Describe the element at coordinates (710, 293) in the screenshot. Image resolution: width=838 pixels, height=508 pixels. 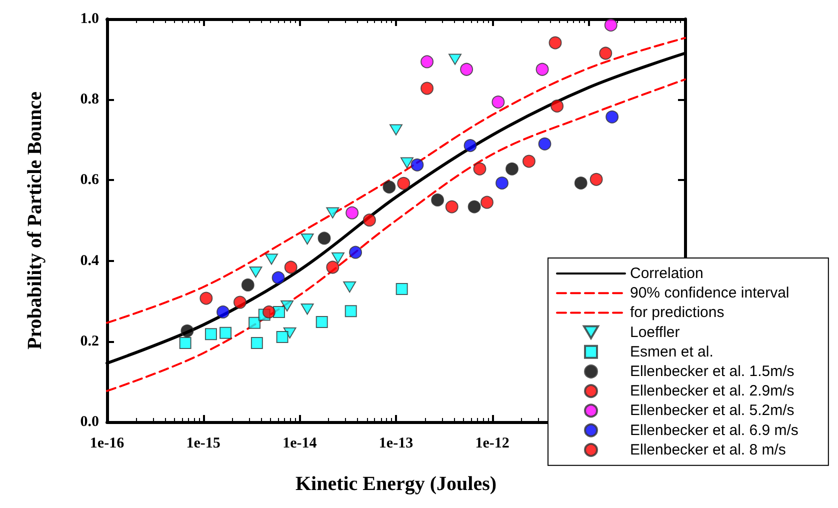
I see `legend-label: 90% confidence interval` at that location.